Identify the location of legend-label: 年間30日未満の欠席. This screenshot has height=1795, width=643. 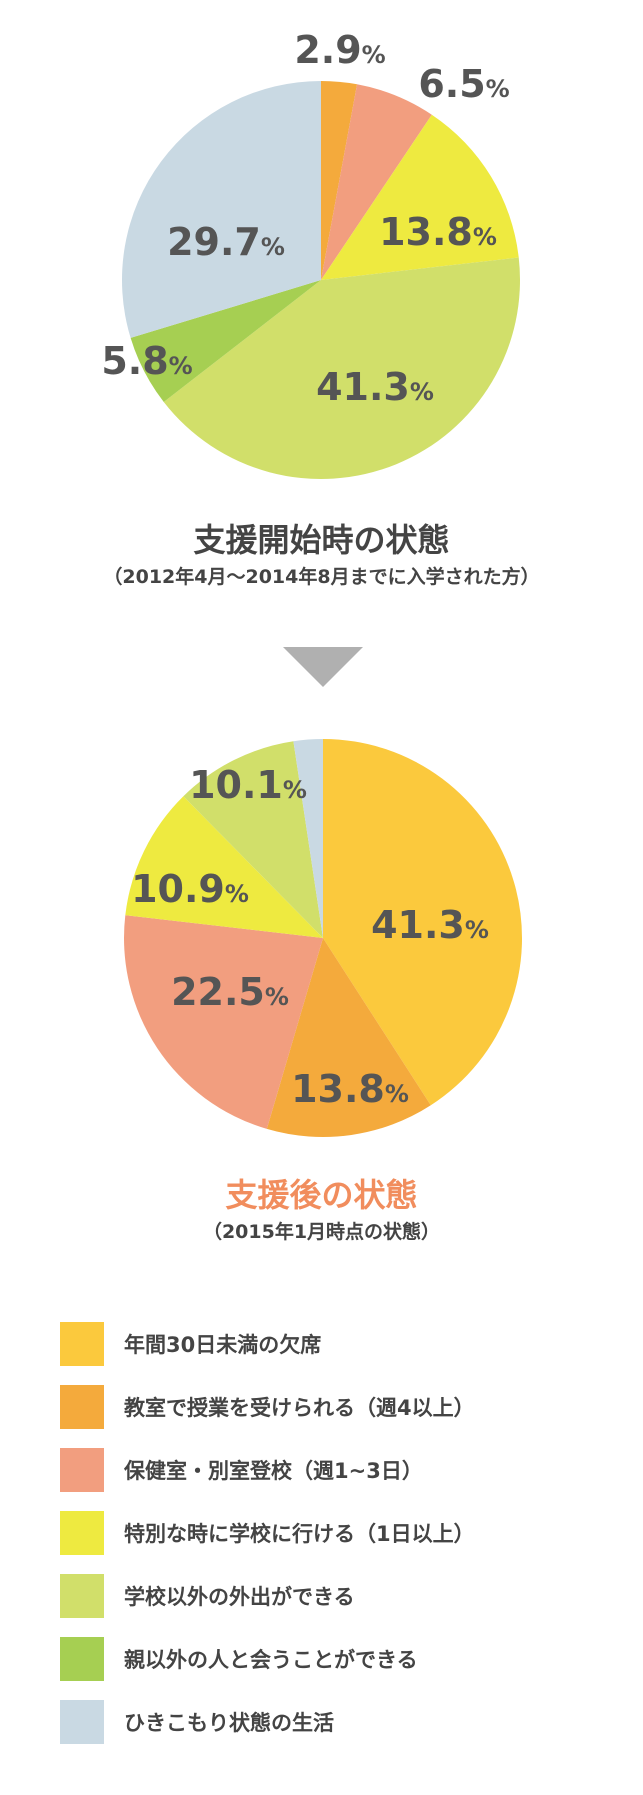
(223, 1345).